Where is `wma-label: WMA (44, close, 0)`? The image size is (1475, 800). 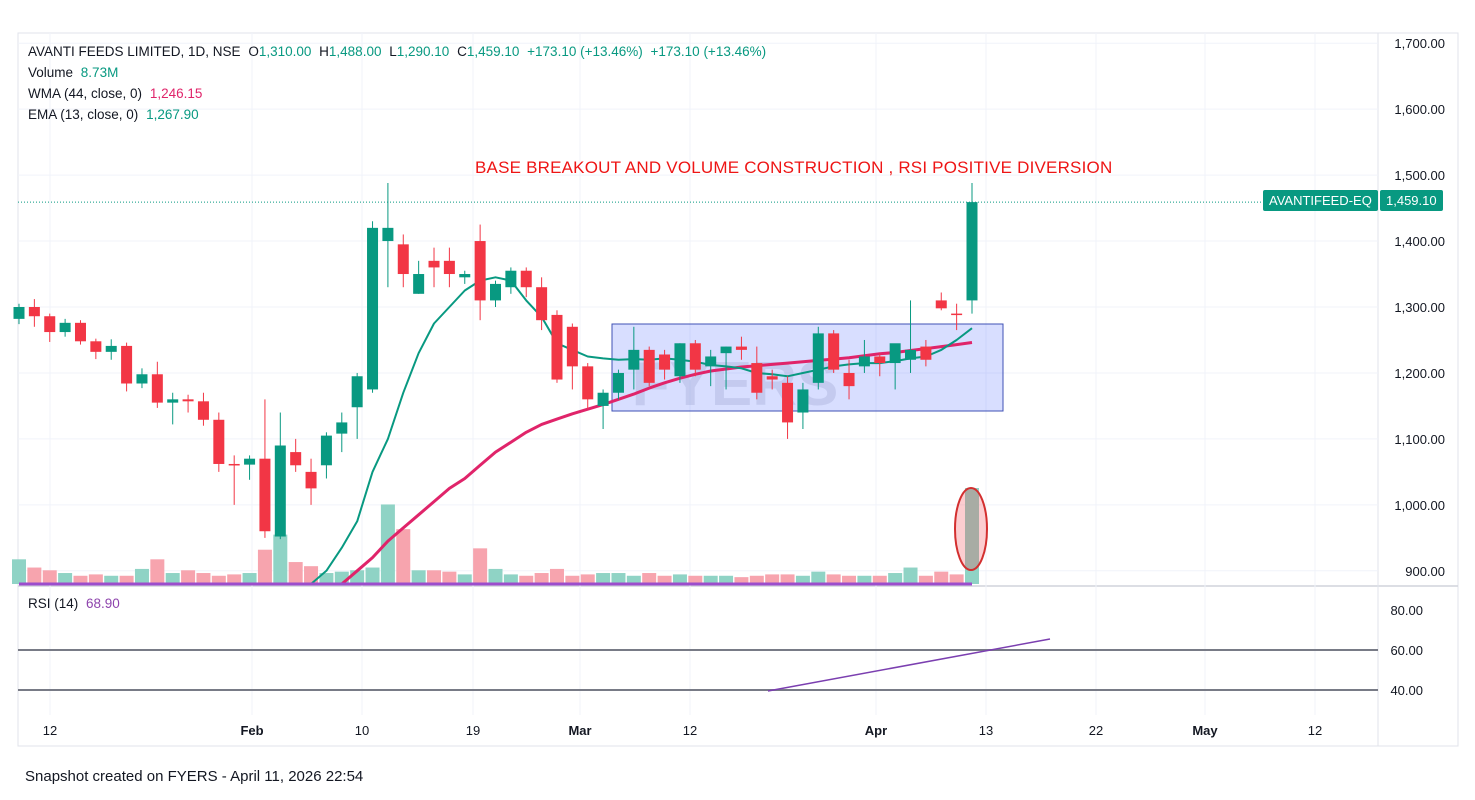
wma-label: WMA (44, close, 0) is located at coordinates (85, 93).